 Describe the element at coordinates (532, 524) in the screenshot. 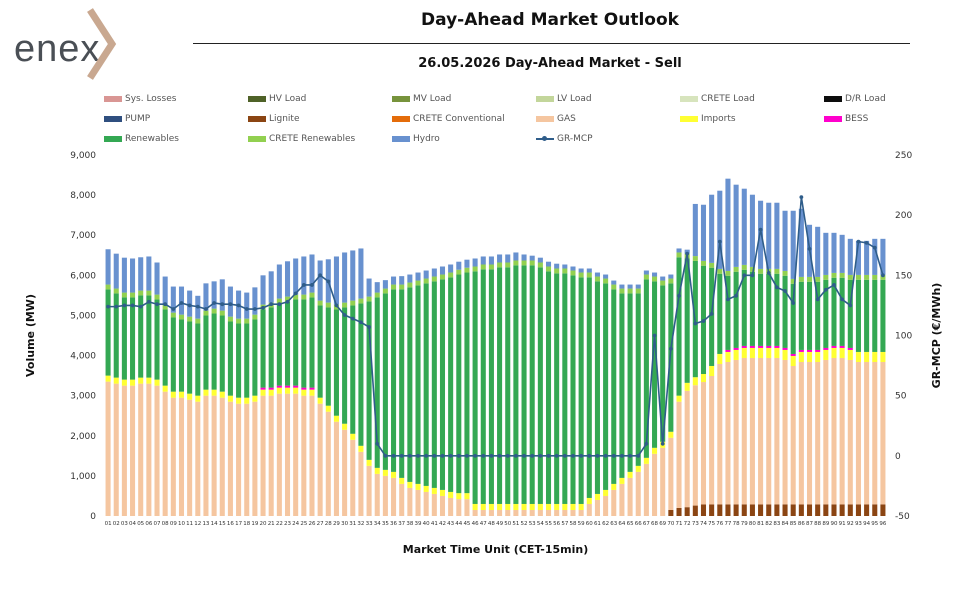

I see `x-tick-label: 53` at that location.